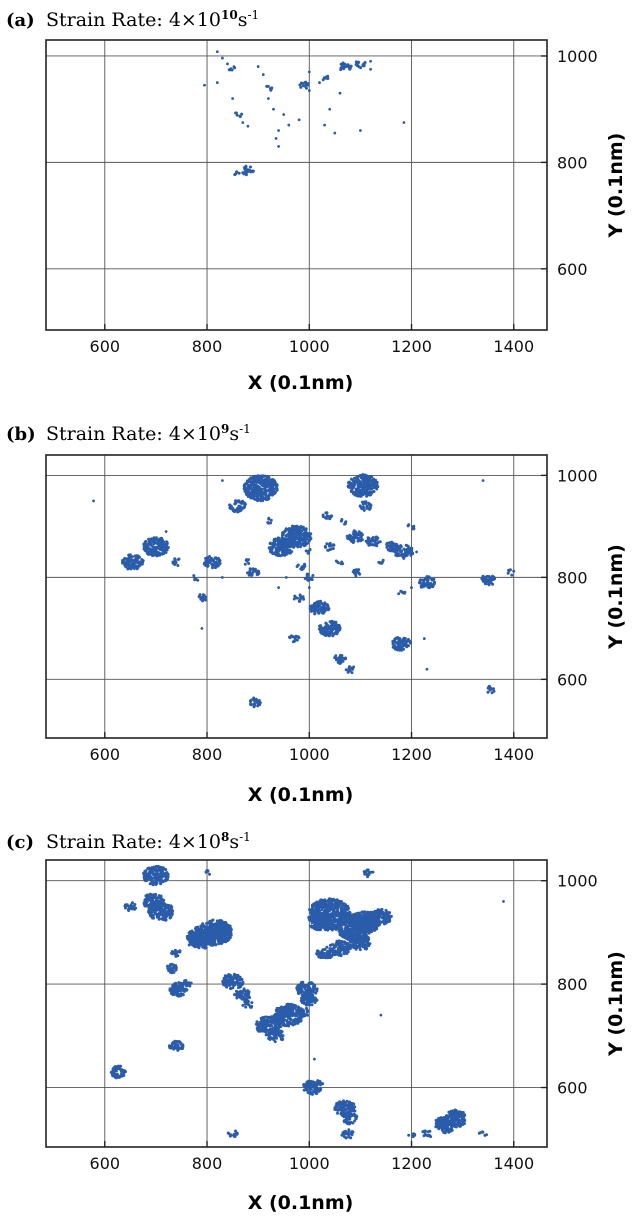 Image resolution: width=638 pixels, height=1218 pixels. What do you see at coordinates (107, 434) in the screenshot?
I see `title-prefix: Strain Rate:` at bounding box center [107, 434].